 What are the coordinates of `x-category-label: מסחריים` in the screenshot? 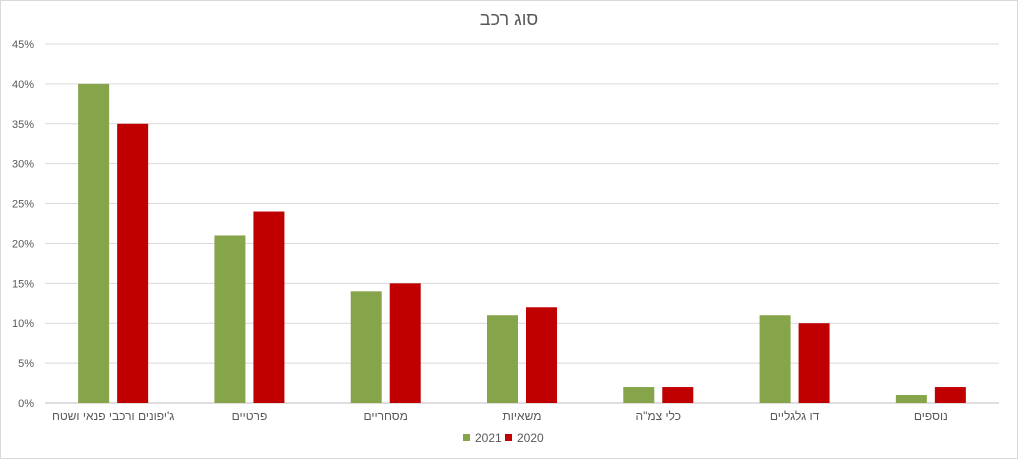 It's located at (385, 416).